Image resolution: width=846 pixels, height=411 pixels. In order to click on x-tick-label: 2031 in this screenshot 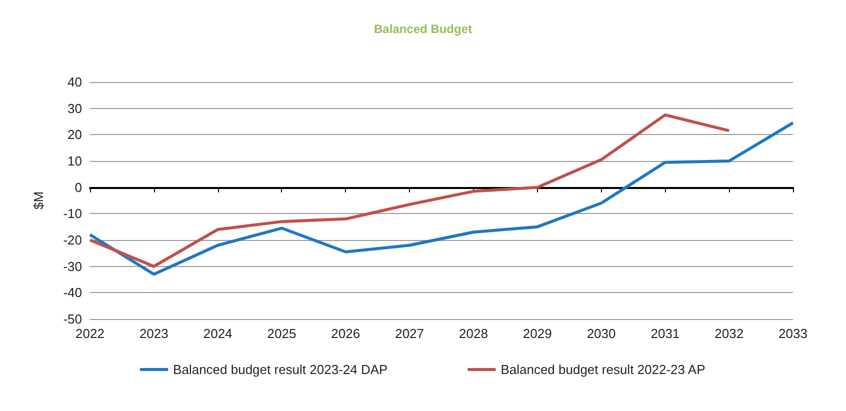, I will do `click(665, 333)`.